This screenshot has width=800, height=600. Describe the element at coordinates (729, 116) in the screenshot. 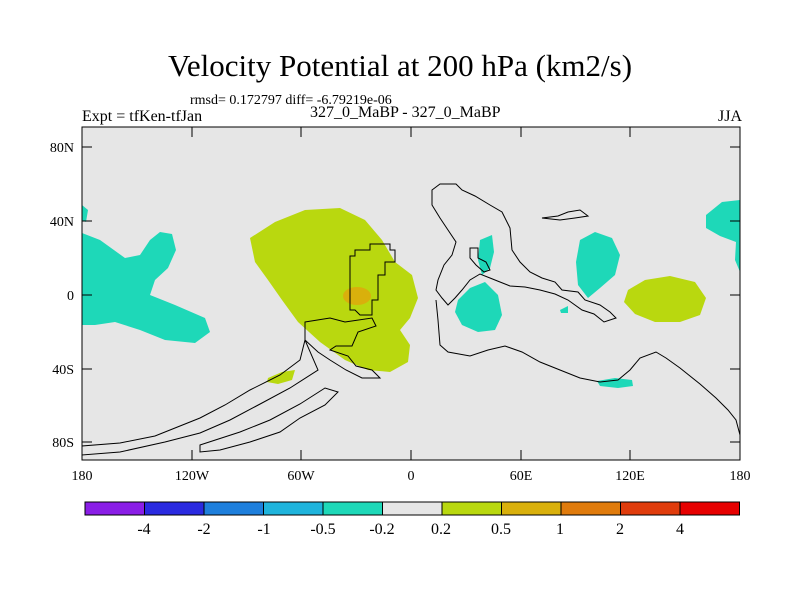

I see `season-label: JJA` at that location.